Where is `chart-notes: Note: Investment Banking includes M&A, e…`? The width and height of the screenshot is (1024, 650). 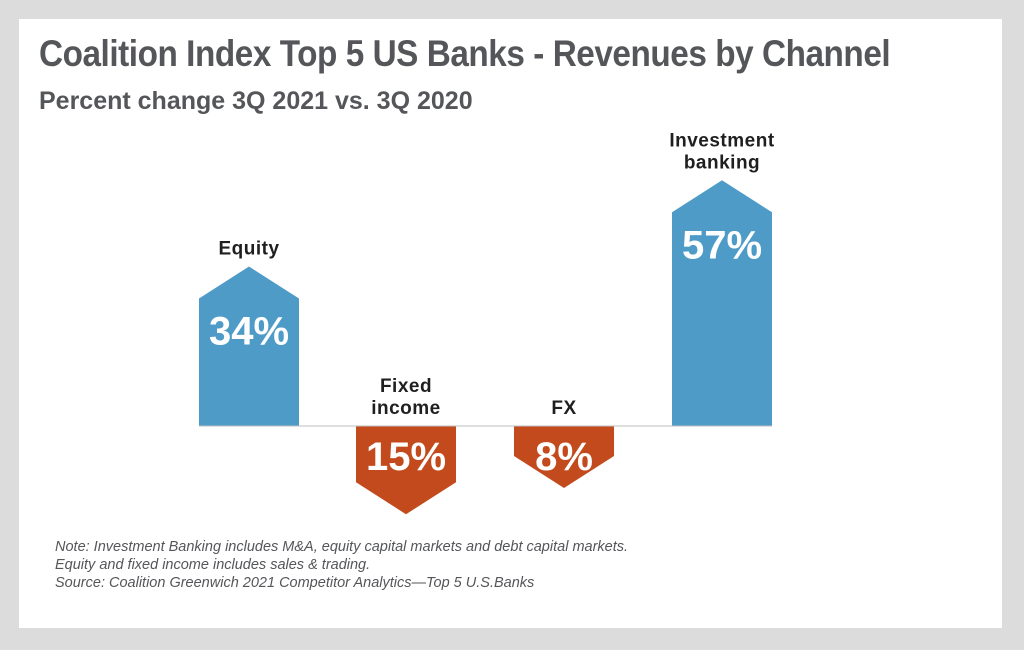
chart-notes: Note: Investment Banking includes M&A, e… is located at coordinates (341, 565).